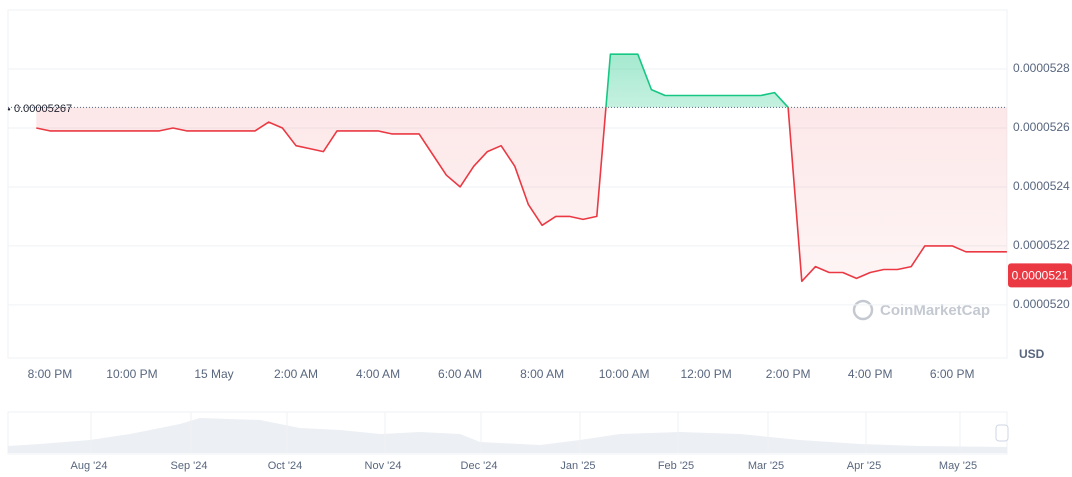 This screenshot has height=477, width=1072. I want to click on x-tick-label: 6:00 AM, so click(460, 374).